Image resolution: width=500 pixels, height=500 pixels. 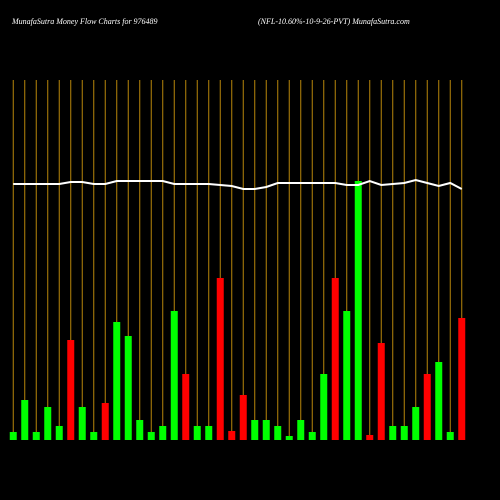 What do you see at coordinates (84, 21) in the screenshot?
I see `chart-title: MunafaSutra Money Flow Charts for 976489` at bounding box center [84, 21].